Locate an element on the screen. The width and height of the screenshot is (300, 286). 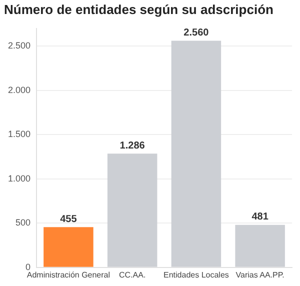
chart-title: Número de entidades según su adscripción is located at coordinates (139, 9).